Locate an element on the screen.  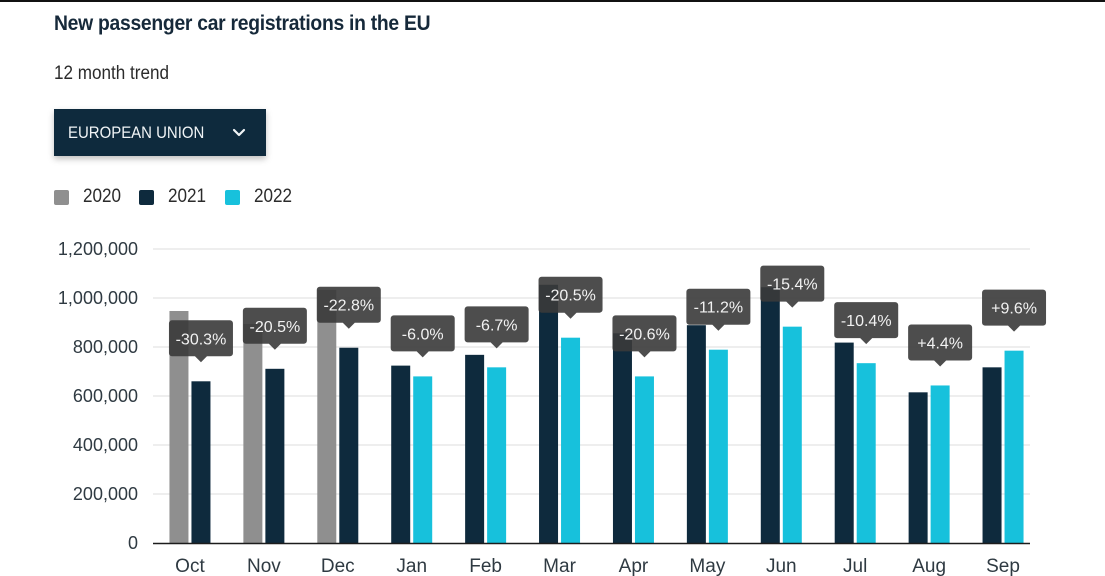
chart-legend: 2020 2021 2022 is located at coordinates (182, 197).